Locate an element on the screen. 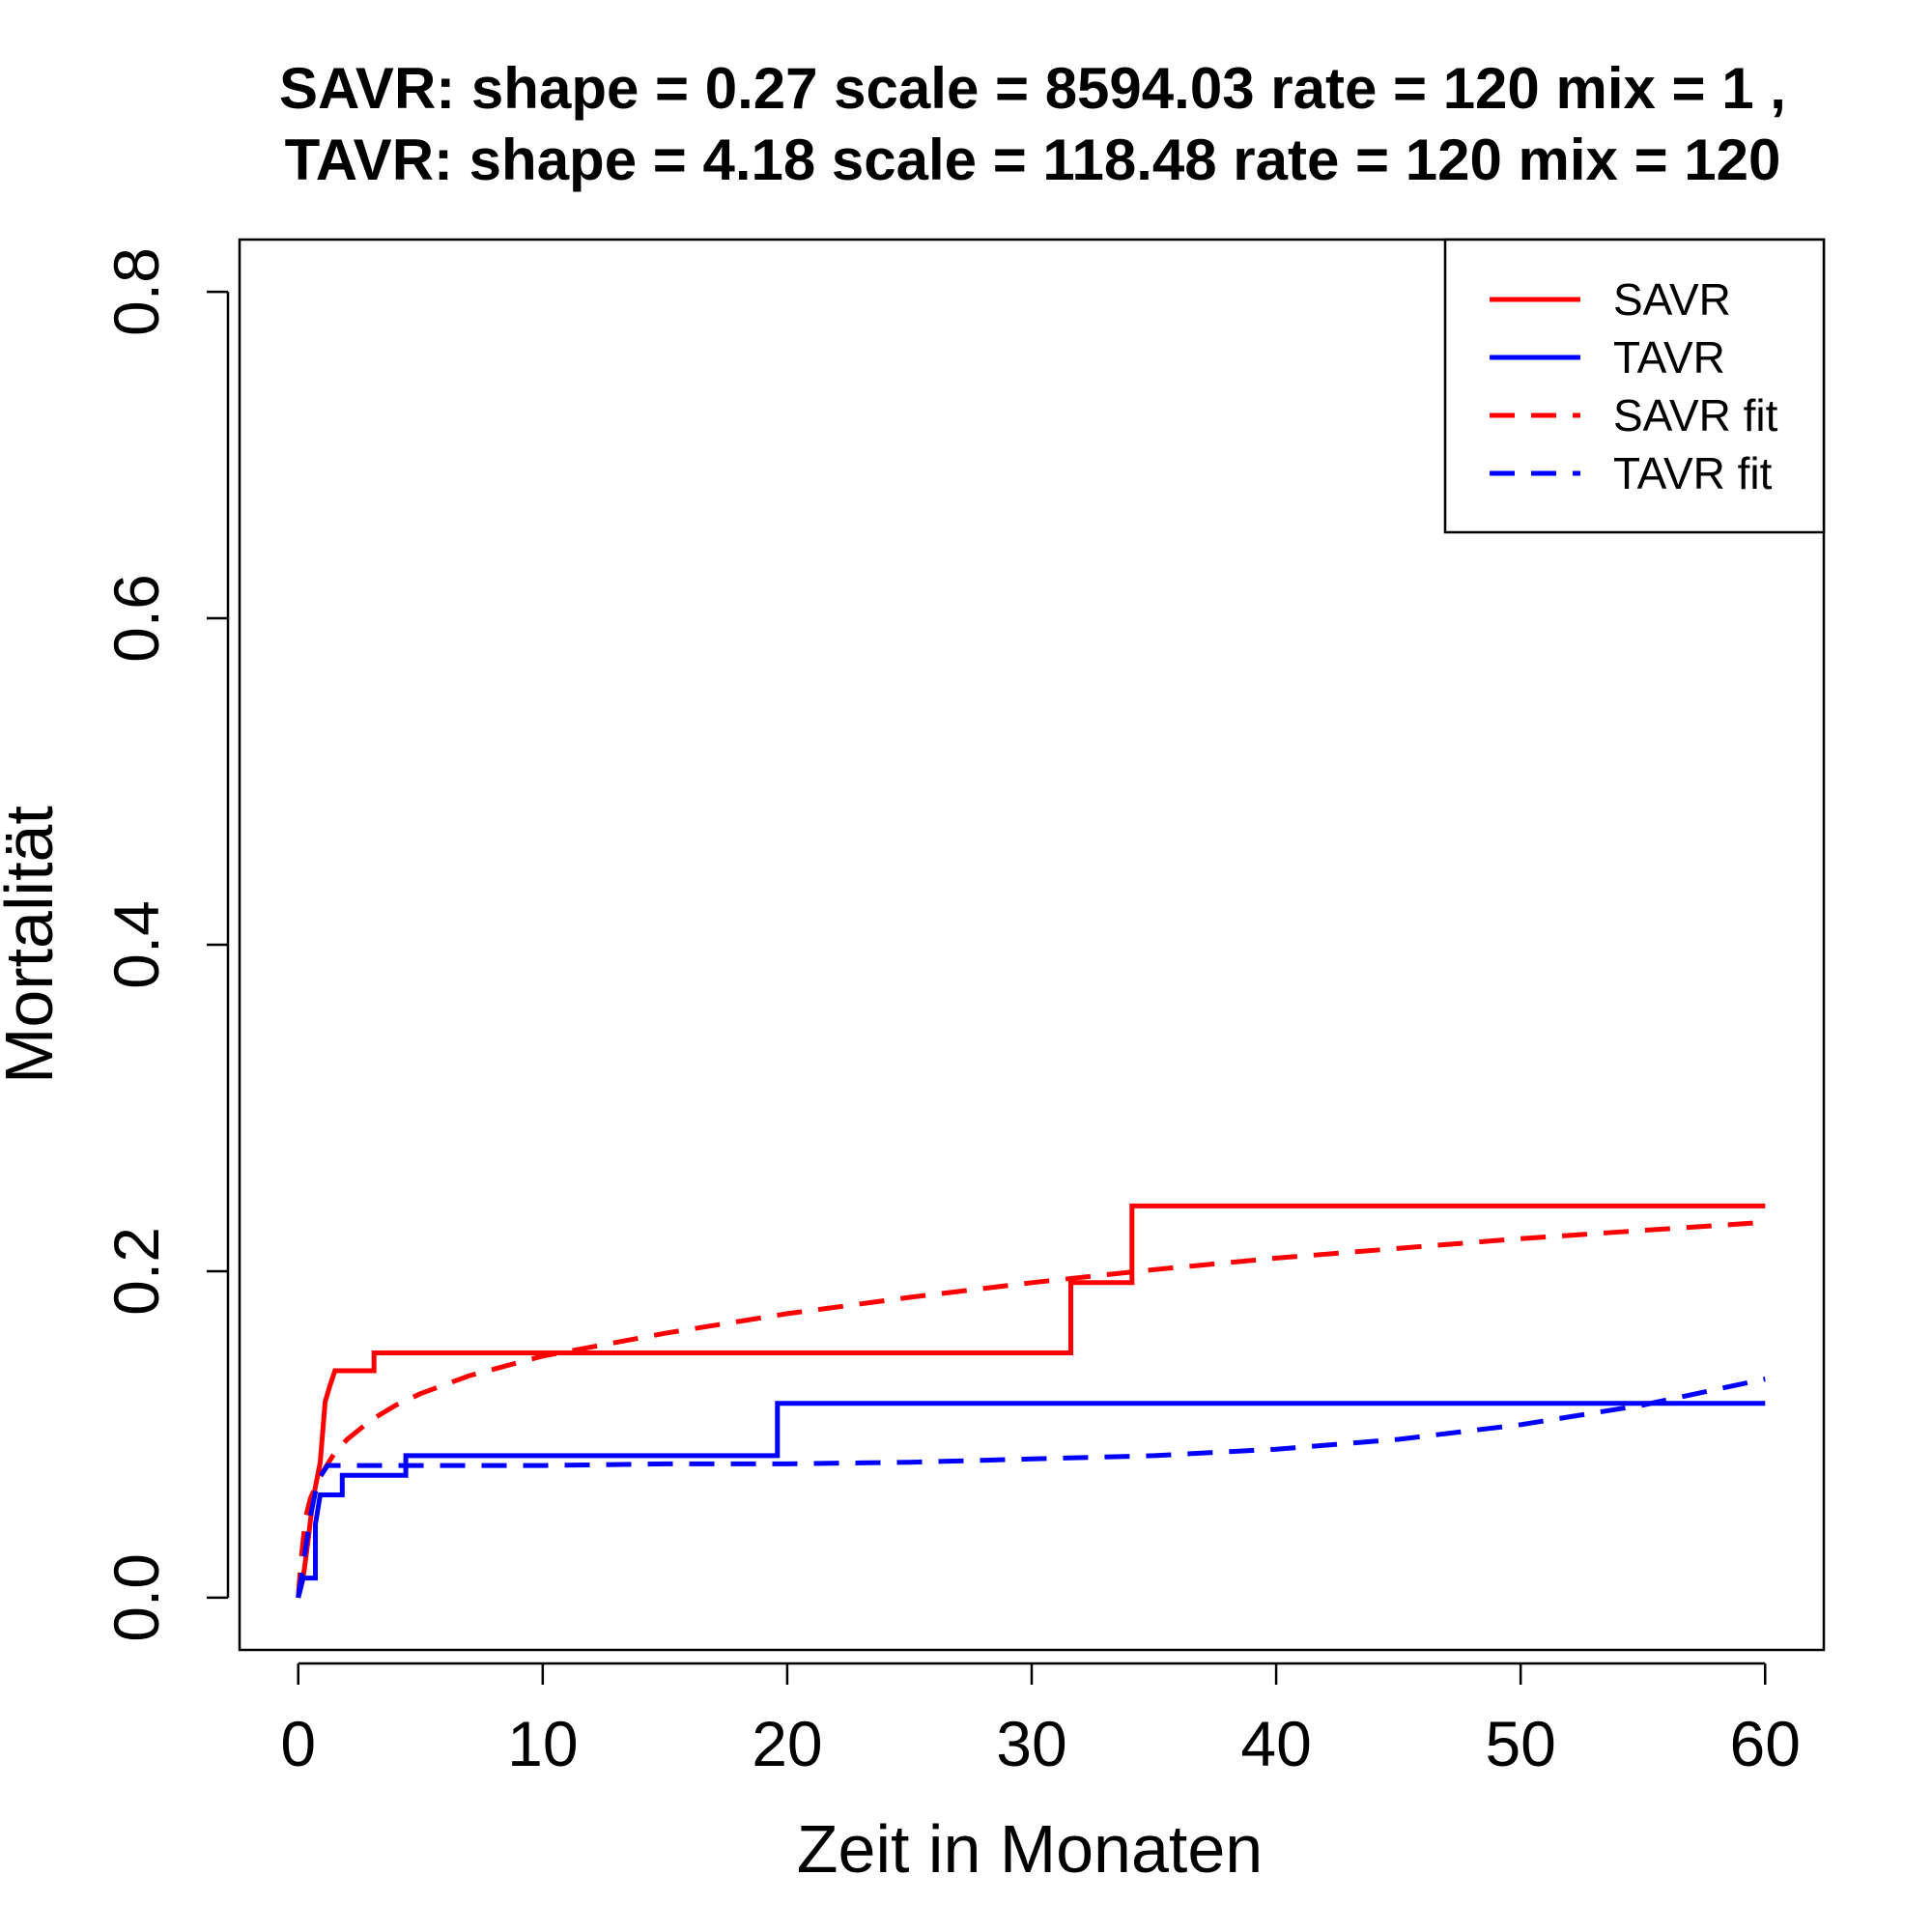 Image resolution: width=1932 pixels, height=1932 pixels. y-axis-label: Mortalität is located at coordinates (33, 945).